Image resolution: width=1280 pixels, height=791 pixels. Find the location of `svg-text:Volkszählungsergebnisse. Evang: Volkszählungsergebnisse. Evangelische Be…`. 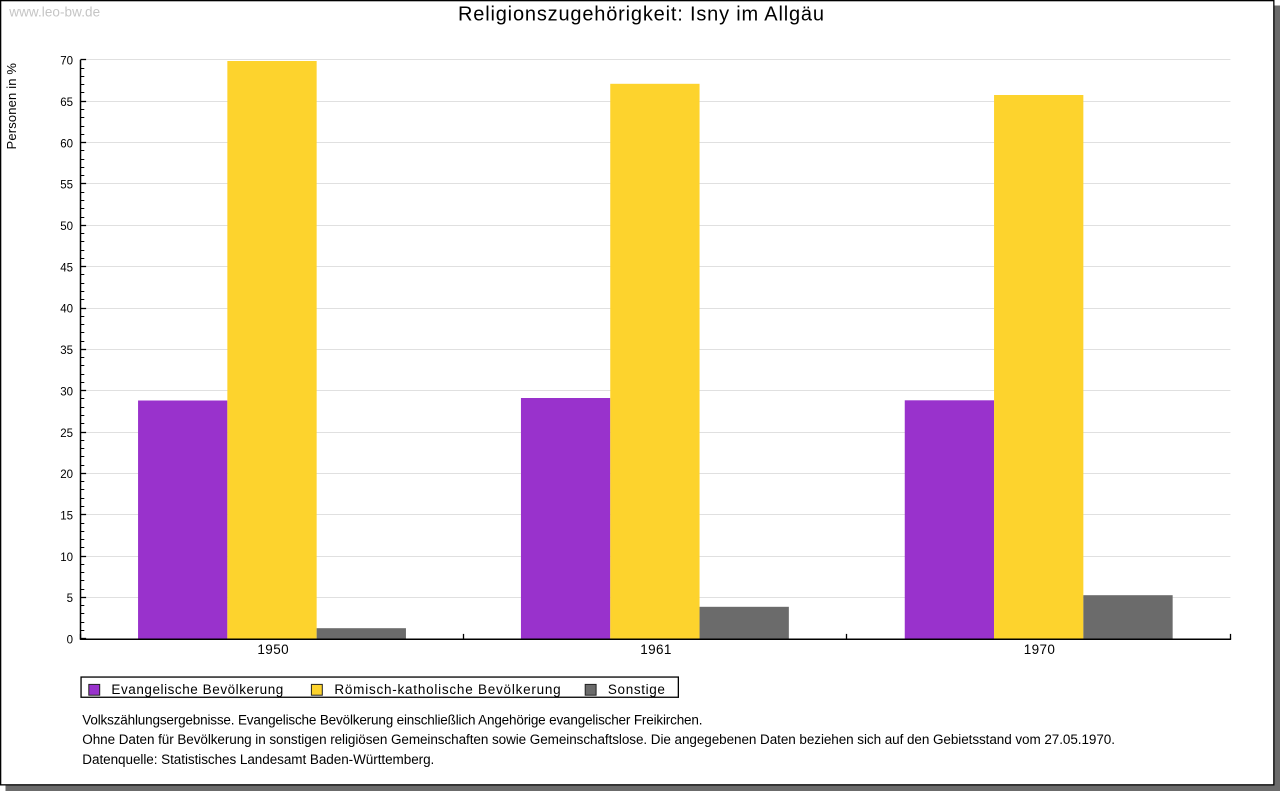

svg-text:Volkszählungsergebnisse. Evang: Volkszählungsergebnisse. Evangelische Be… is located at coordinates (392, 720).